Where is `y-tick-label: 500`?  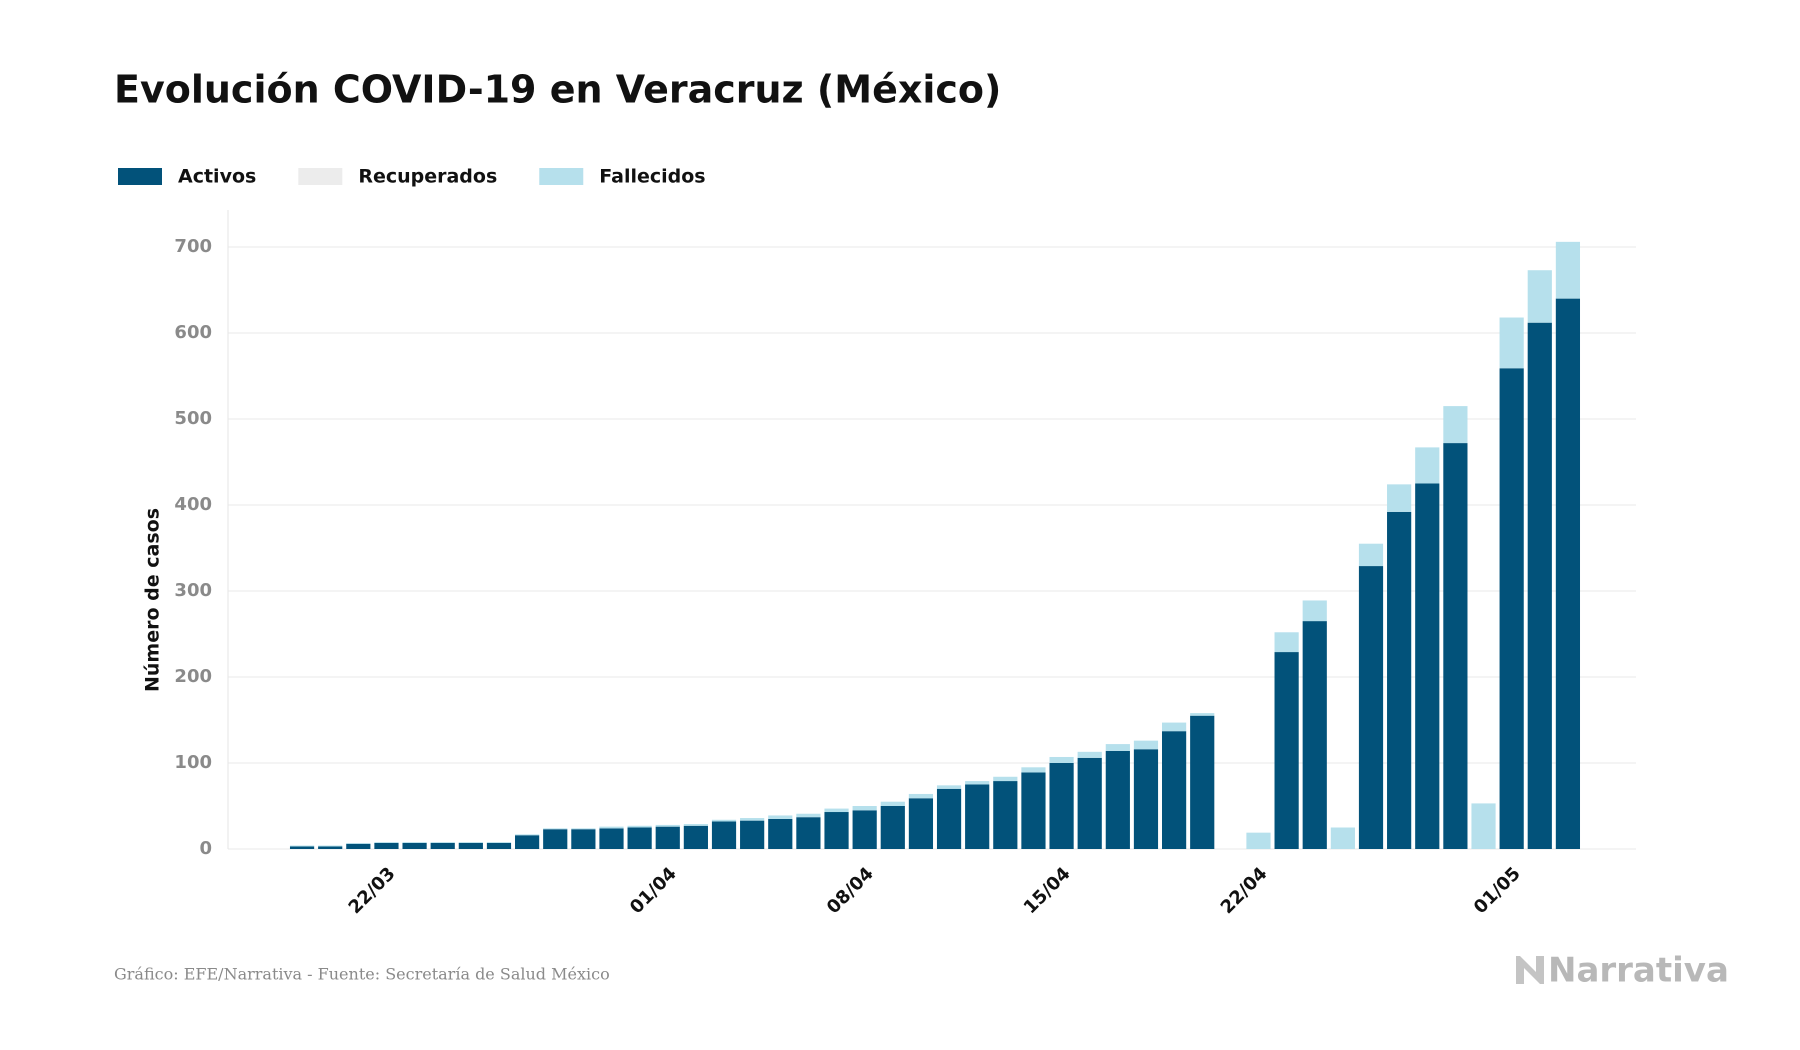
y-tick-label: 500 is located at coordinates (193, 418).